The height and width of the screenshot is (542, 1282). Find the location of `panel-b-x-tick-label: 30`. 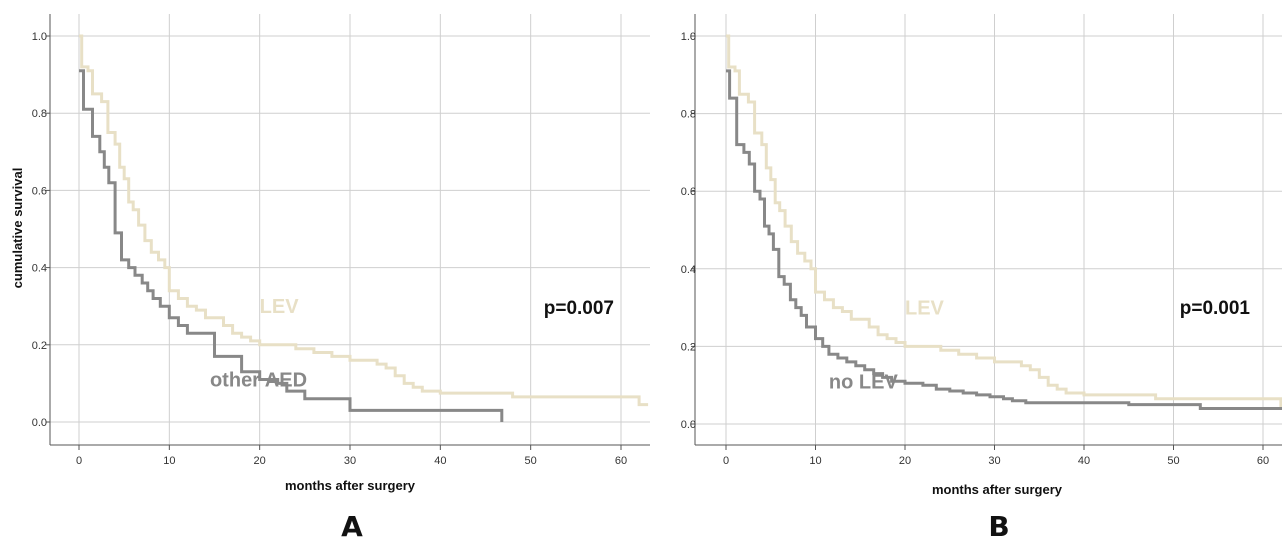

panel-b-x-tick-label: 30 is located at coordinates (994, 461).